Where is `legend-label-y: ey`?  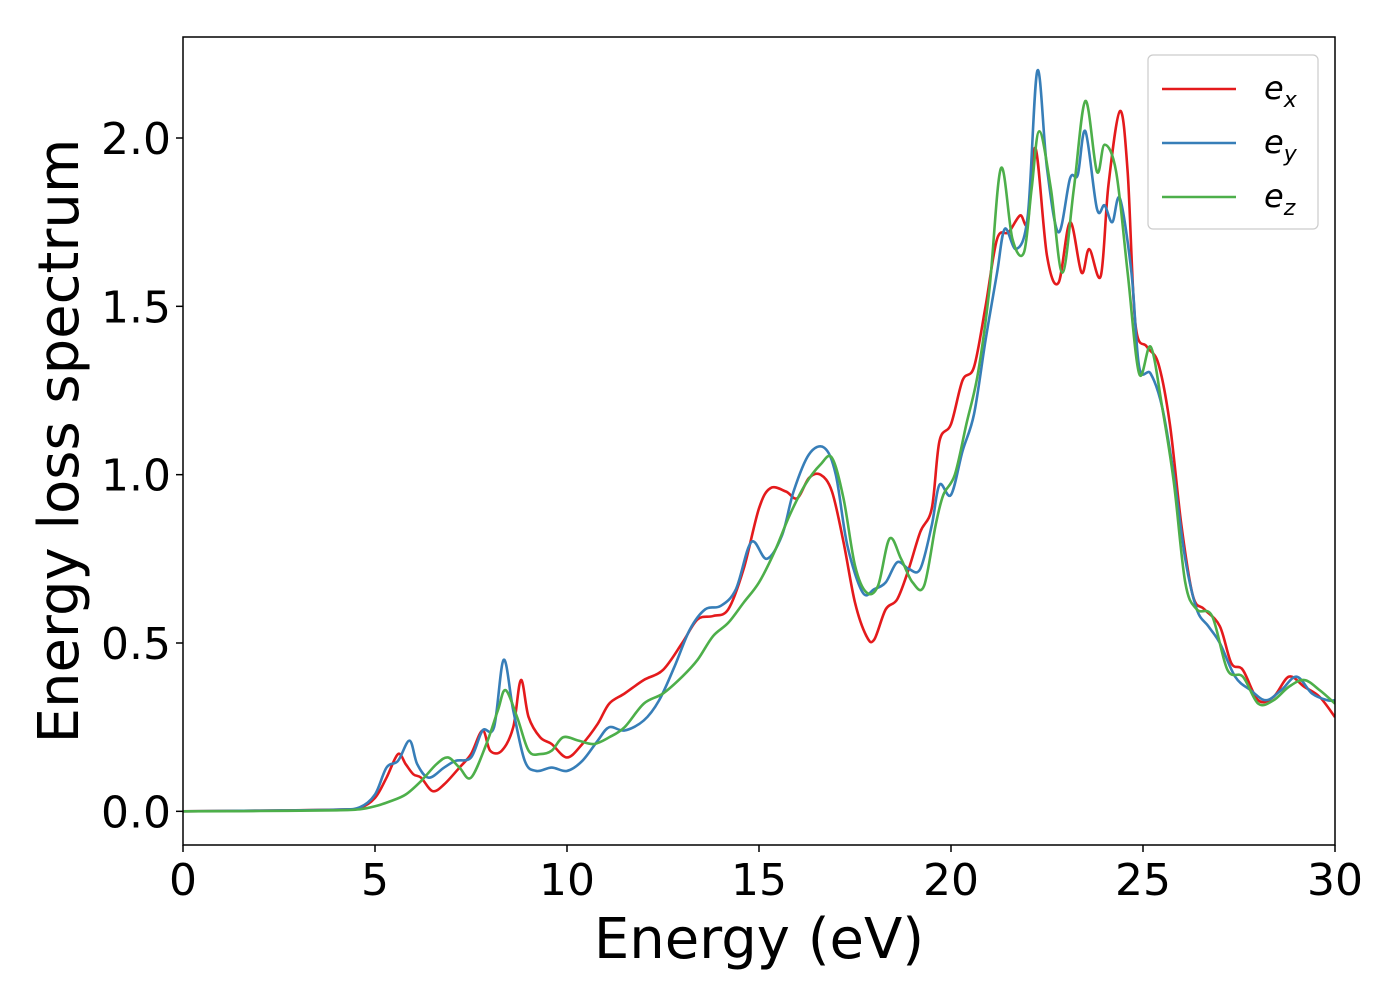
legend-label-y: ey is located at coordinates (1281, 145).